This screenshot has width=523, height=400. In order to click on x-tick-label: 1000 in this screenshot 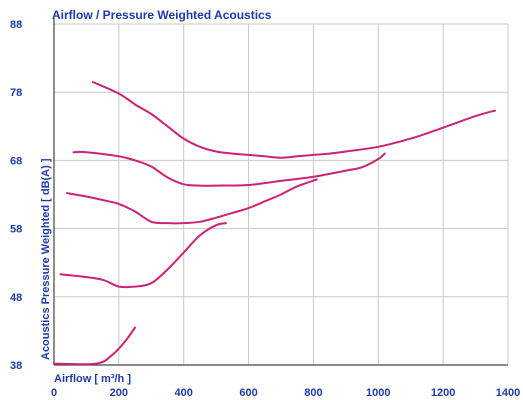, I will do `click(378, 393)`.